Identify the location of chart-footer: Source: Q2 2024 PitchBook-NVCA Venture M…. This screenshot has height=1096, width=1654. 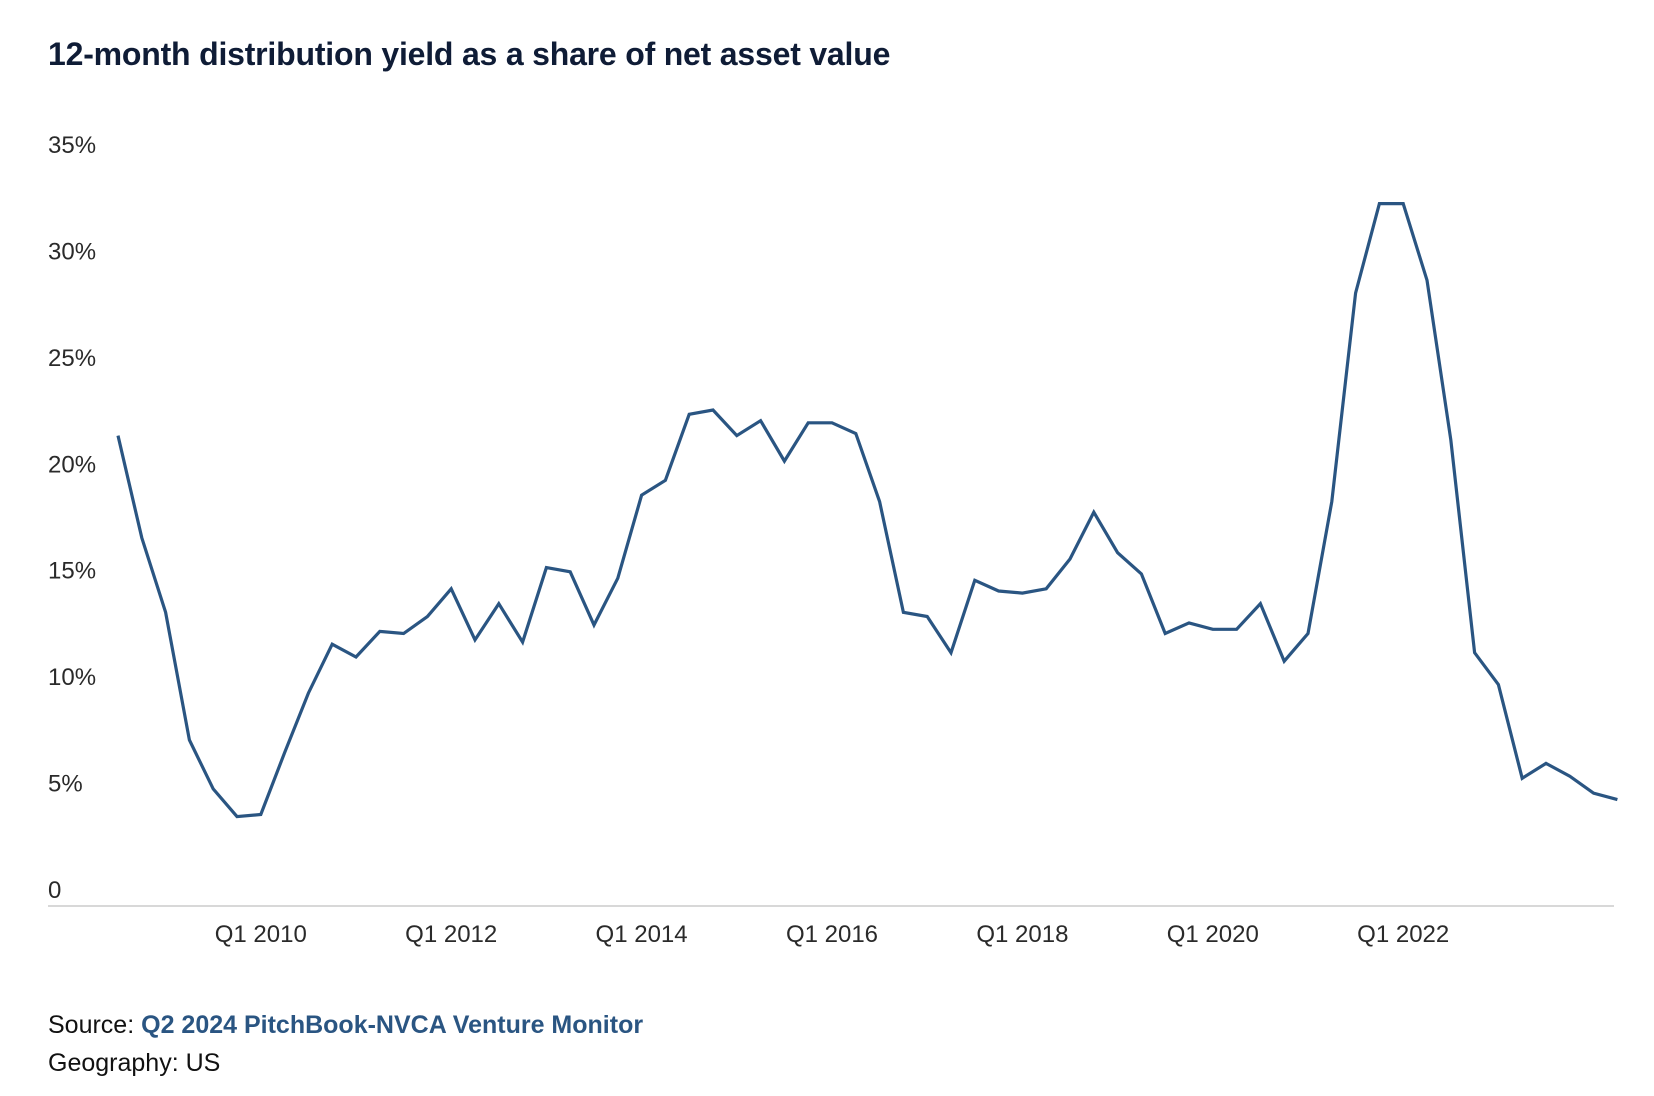
(345, 1044).